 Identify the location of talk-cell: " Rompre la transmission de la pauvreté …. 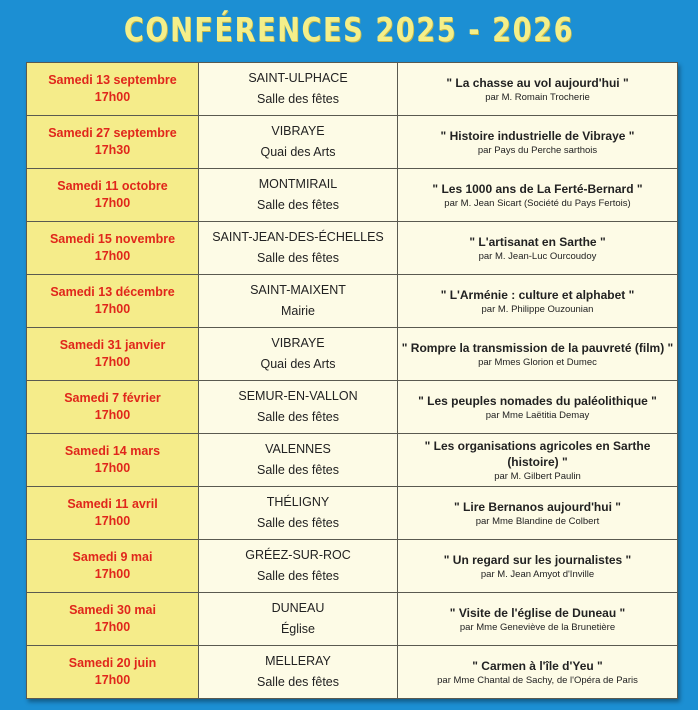
(537, 354).